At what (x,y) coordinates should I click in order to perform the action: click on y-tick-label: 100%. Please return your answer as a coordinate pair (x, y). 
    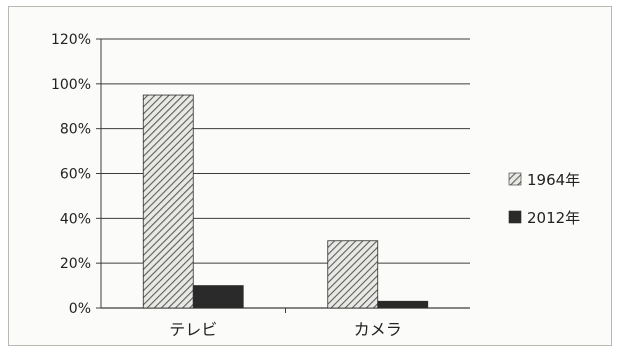
    Looking at the image, I should click on (71, 85).